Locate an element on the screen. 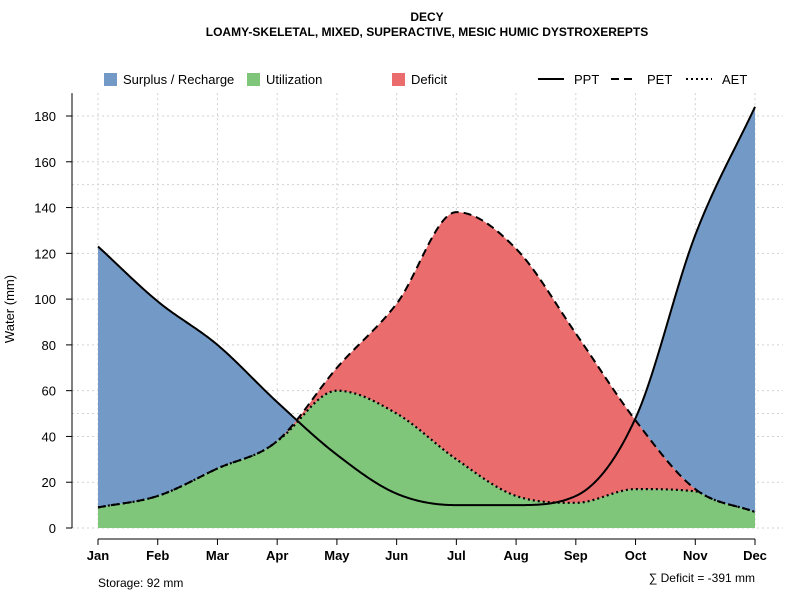  y-tick-label: 180 is located at coordinates (45, 116).